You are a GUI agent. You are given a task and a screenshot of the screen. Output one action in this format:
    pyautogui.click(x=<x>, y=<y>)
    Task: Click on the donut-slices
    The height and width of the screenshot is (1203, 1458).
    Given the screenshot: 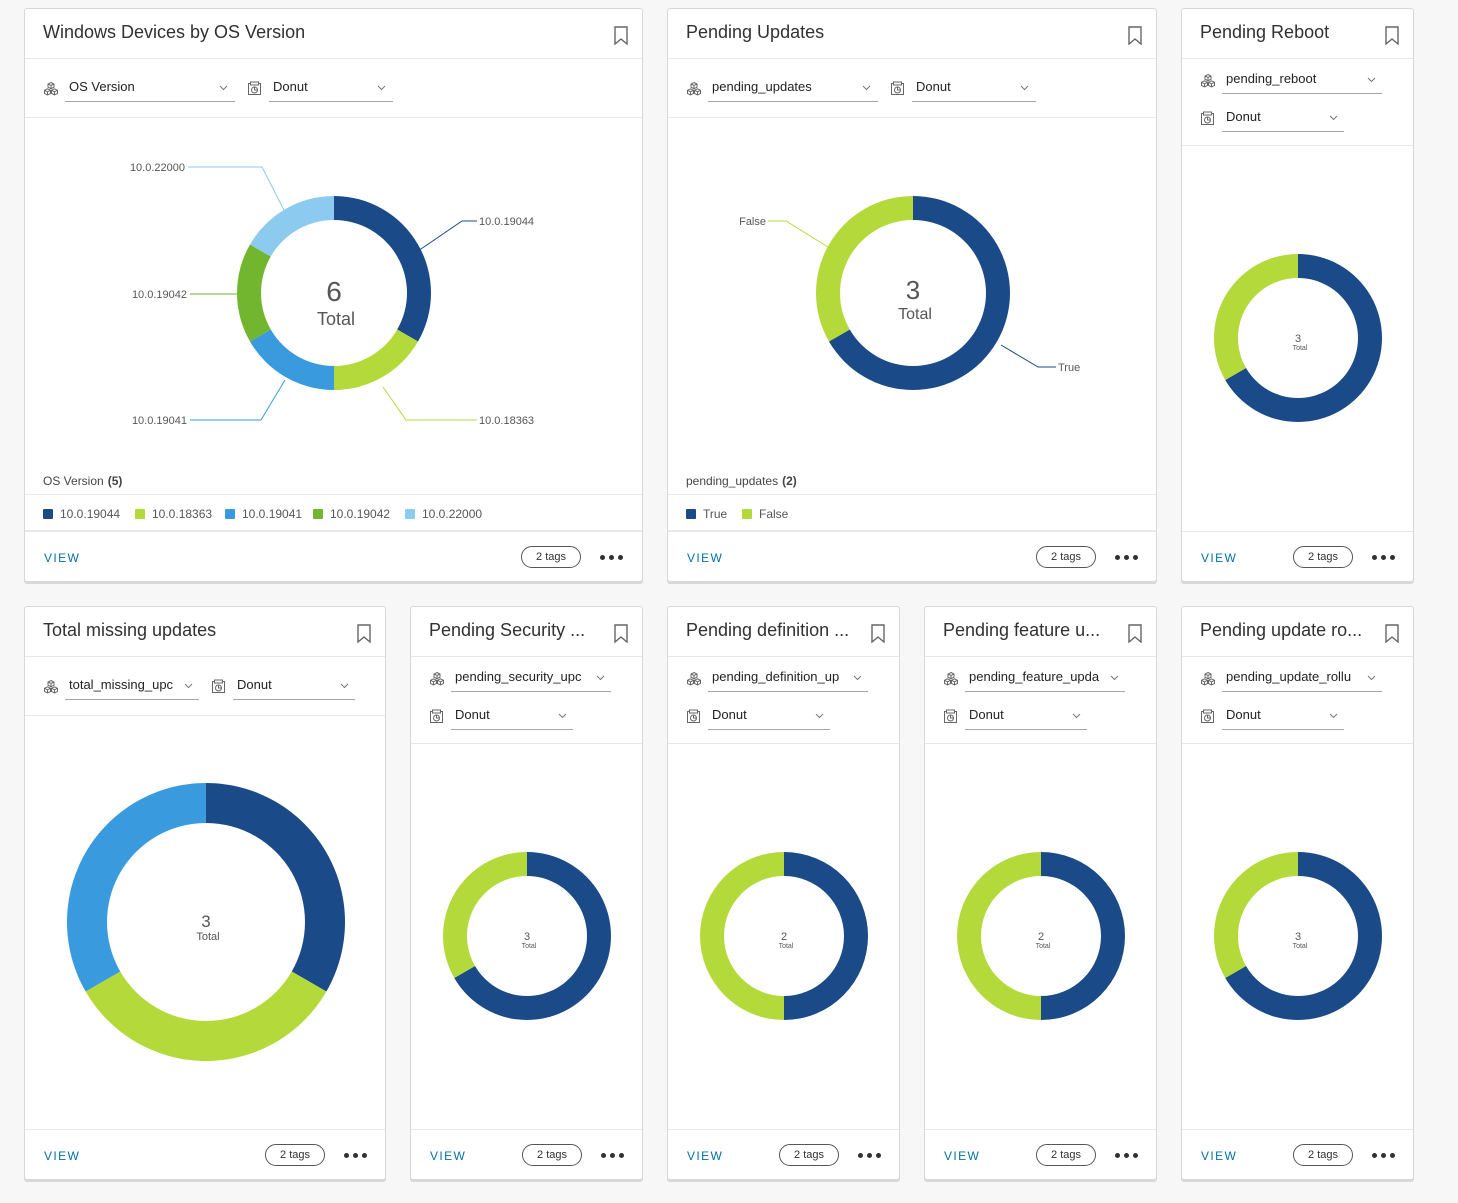 What is the action you would take?
    pyautogui.click(x=527, y=936)
    